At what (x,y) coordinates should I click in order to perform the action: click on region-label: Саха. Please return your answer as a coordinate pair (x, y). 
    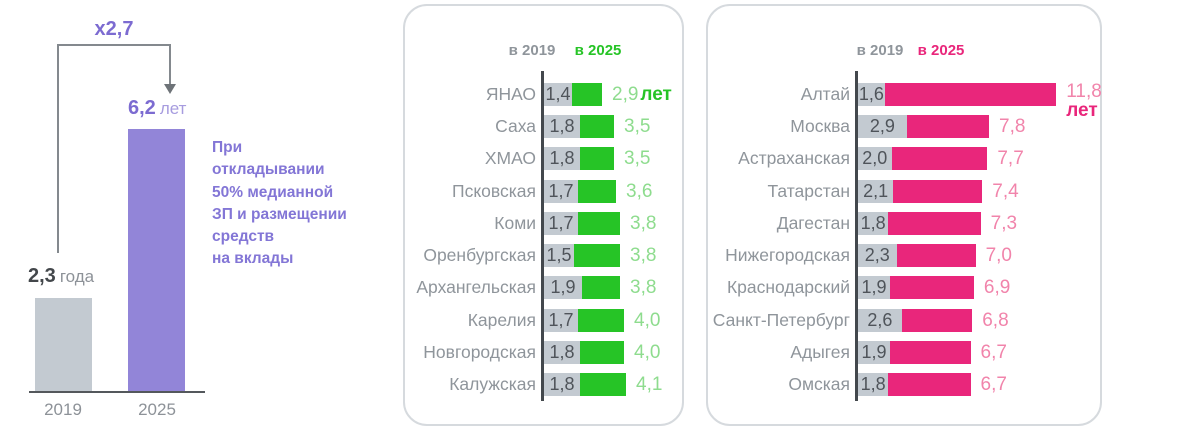
    Looking at the image, I should click on (515, 125).